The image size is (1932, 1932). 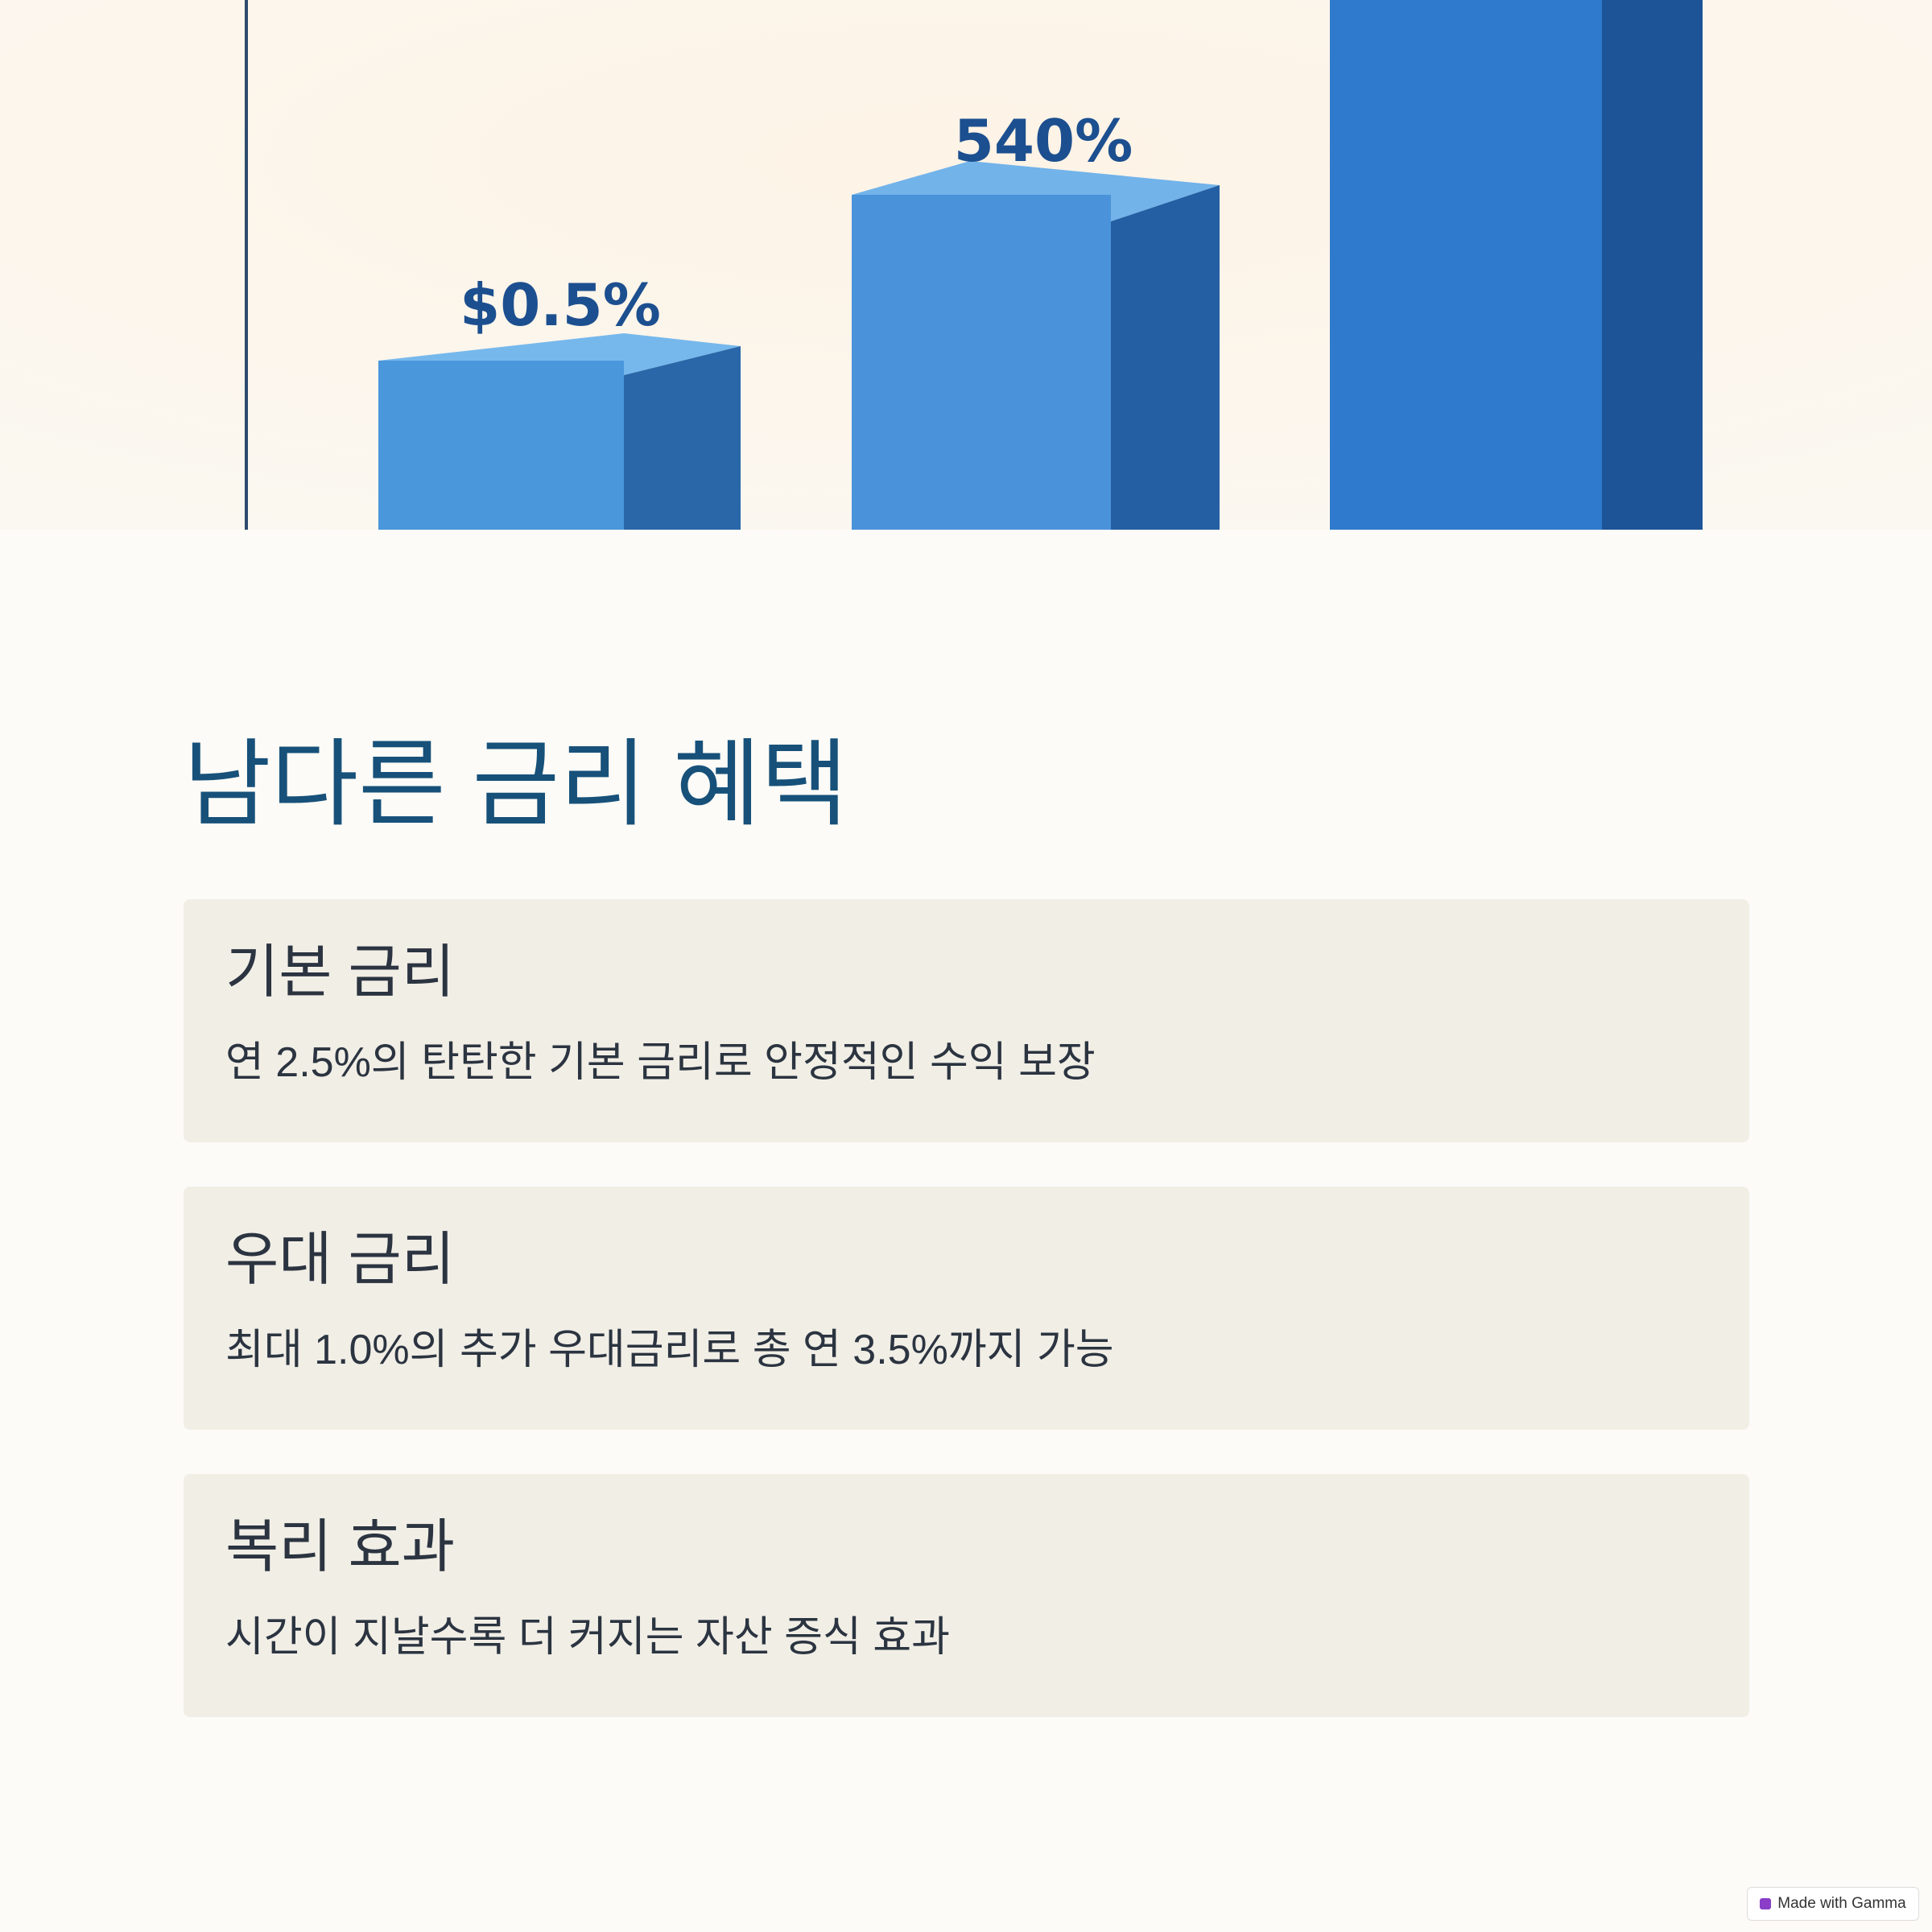 What do you see at coordinates (340, 972) in the screenshot?
I see `card-title: 기본 금리` at bounding box center [340, 972].